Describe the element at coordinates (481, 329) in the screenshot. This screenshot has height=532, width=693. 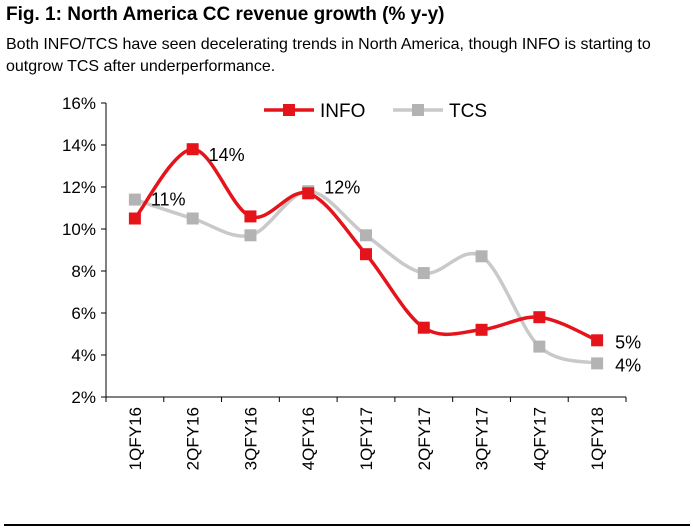
I see `data-point-info-3qfy17` at that location.